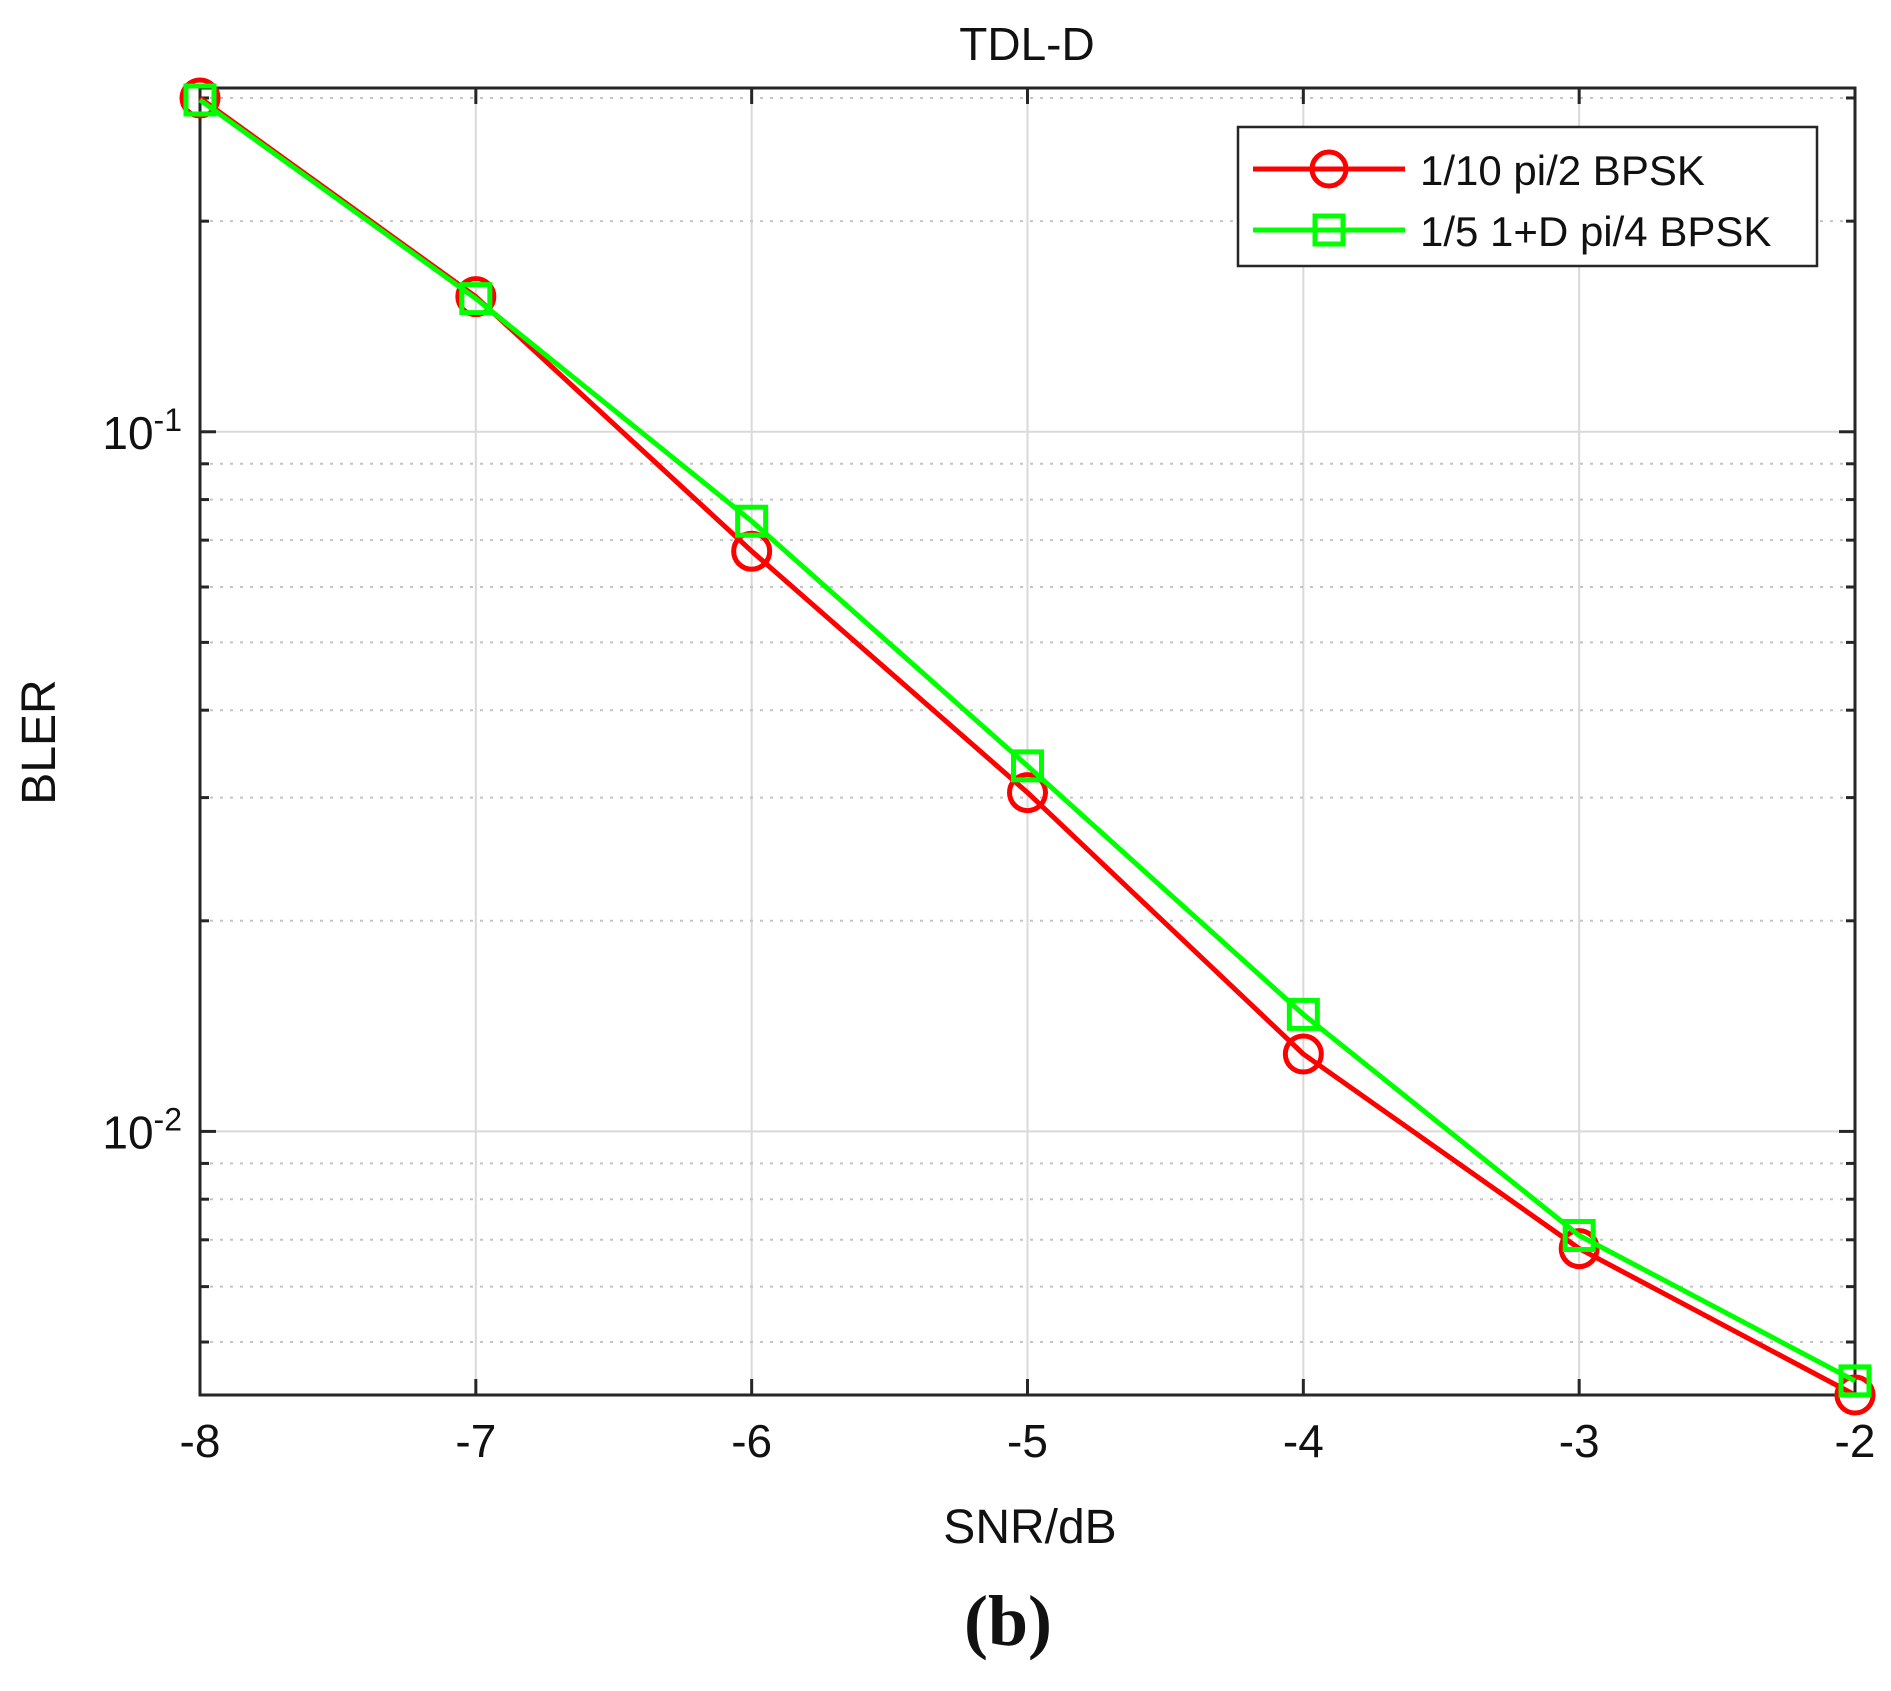 This screenshot has width=1891, height=1691. Describe the element at coordinates (1026, 44) in the screenshot. I see `chart-title: TDL-D` at that location.